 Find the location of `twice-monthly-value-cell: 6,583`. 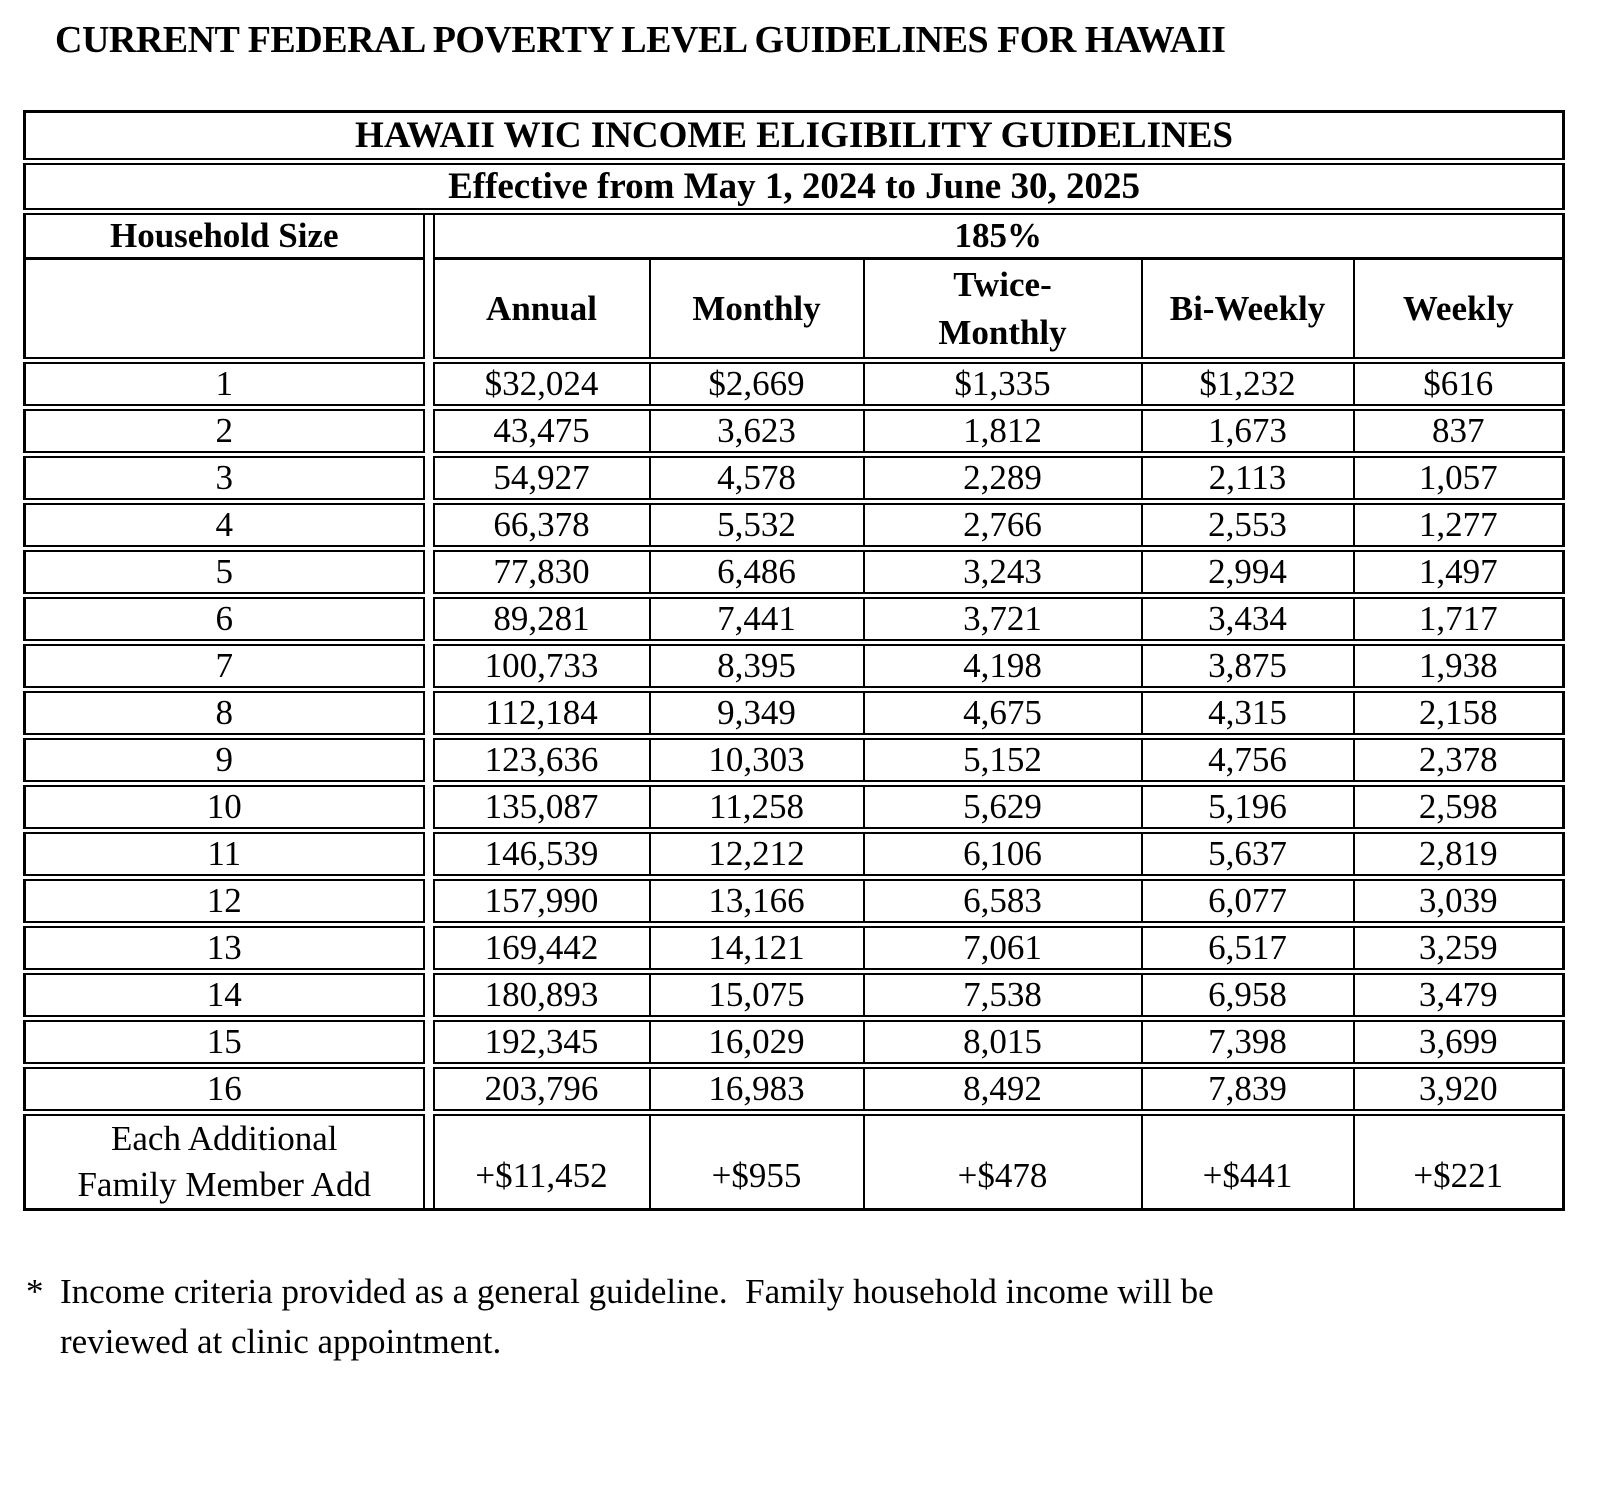

twice-monthly-value-cell: 6,583 is located at coordinates (1002, 902).